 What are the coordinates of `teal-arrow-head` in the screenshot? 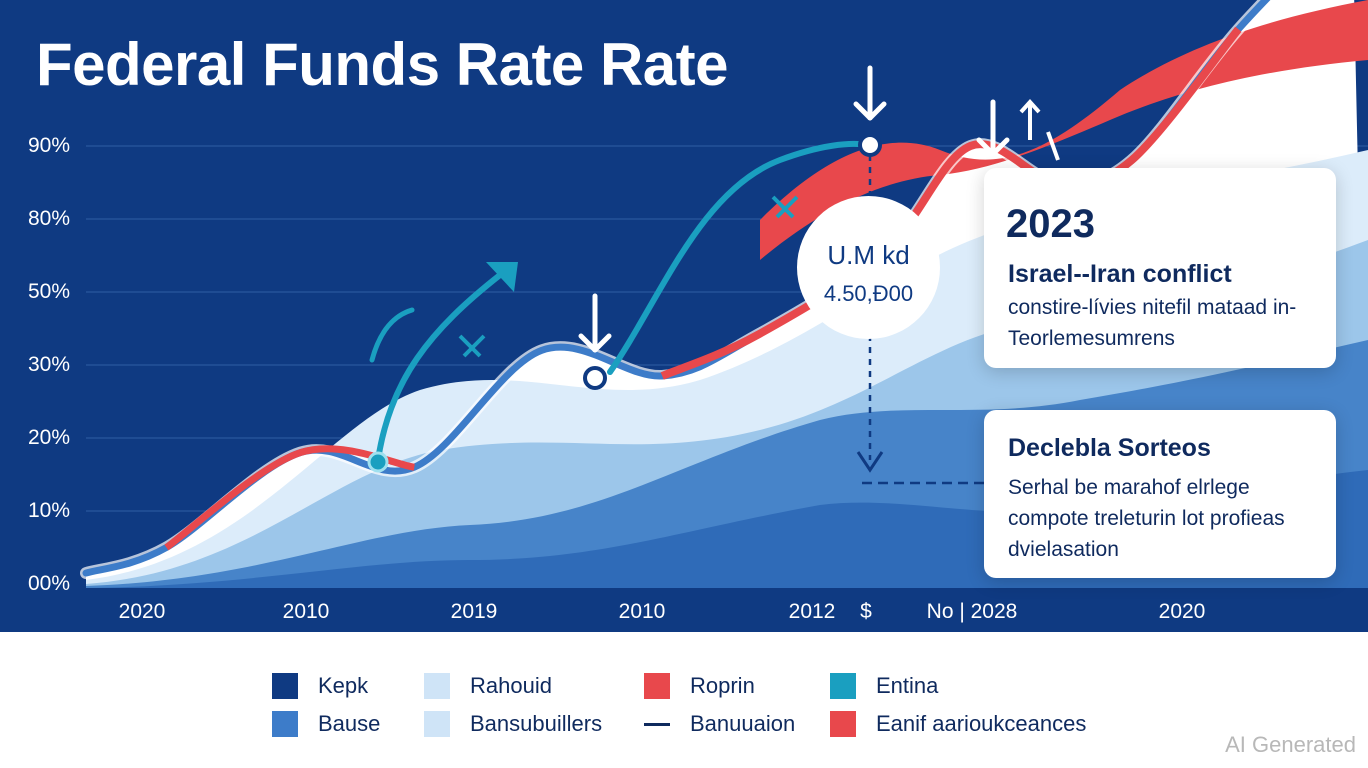 It's located at (502, 277).